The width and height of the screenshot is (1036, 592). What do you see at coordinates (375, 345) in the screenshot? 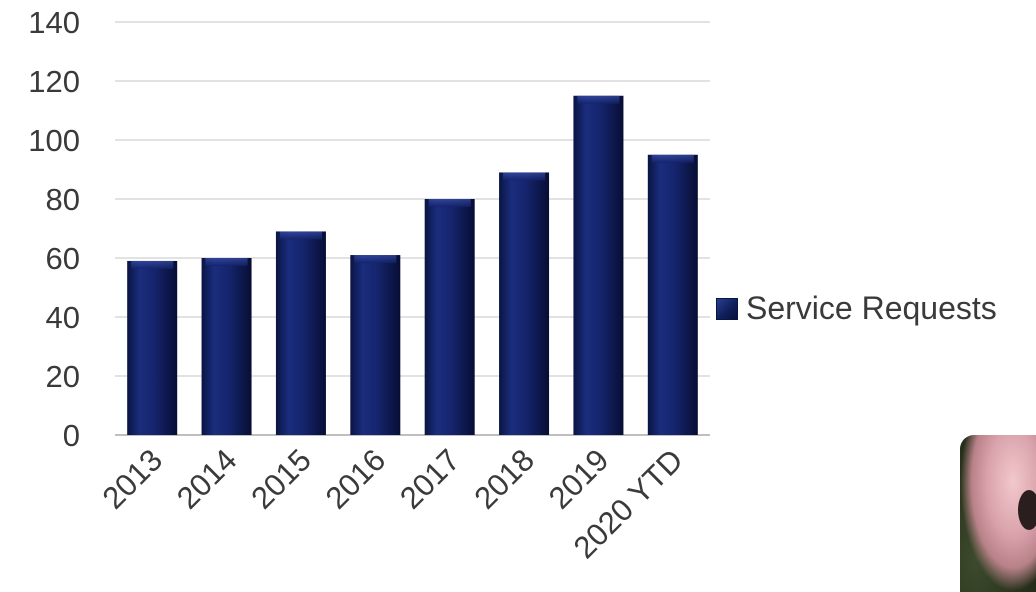
I see `bar-2016` at bounding box center [375, 345].